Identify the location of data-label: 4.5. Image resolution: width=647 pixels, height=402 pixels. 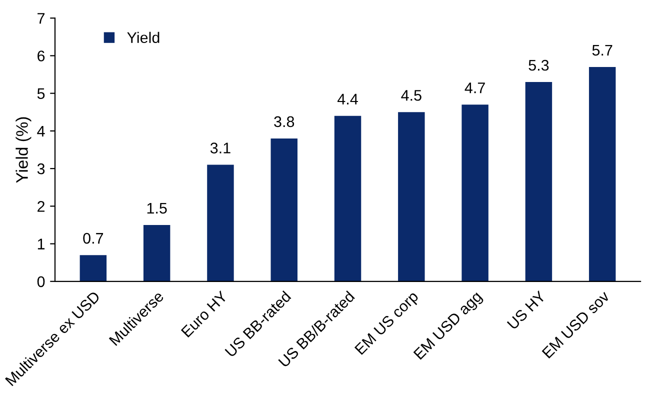
(411, 95).